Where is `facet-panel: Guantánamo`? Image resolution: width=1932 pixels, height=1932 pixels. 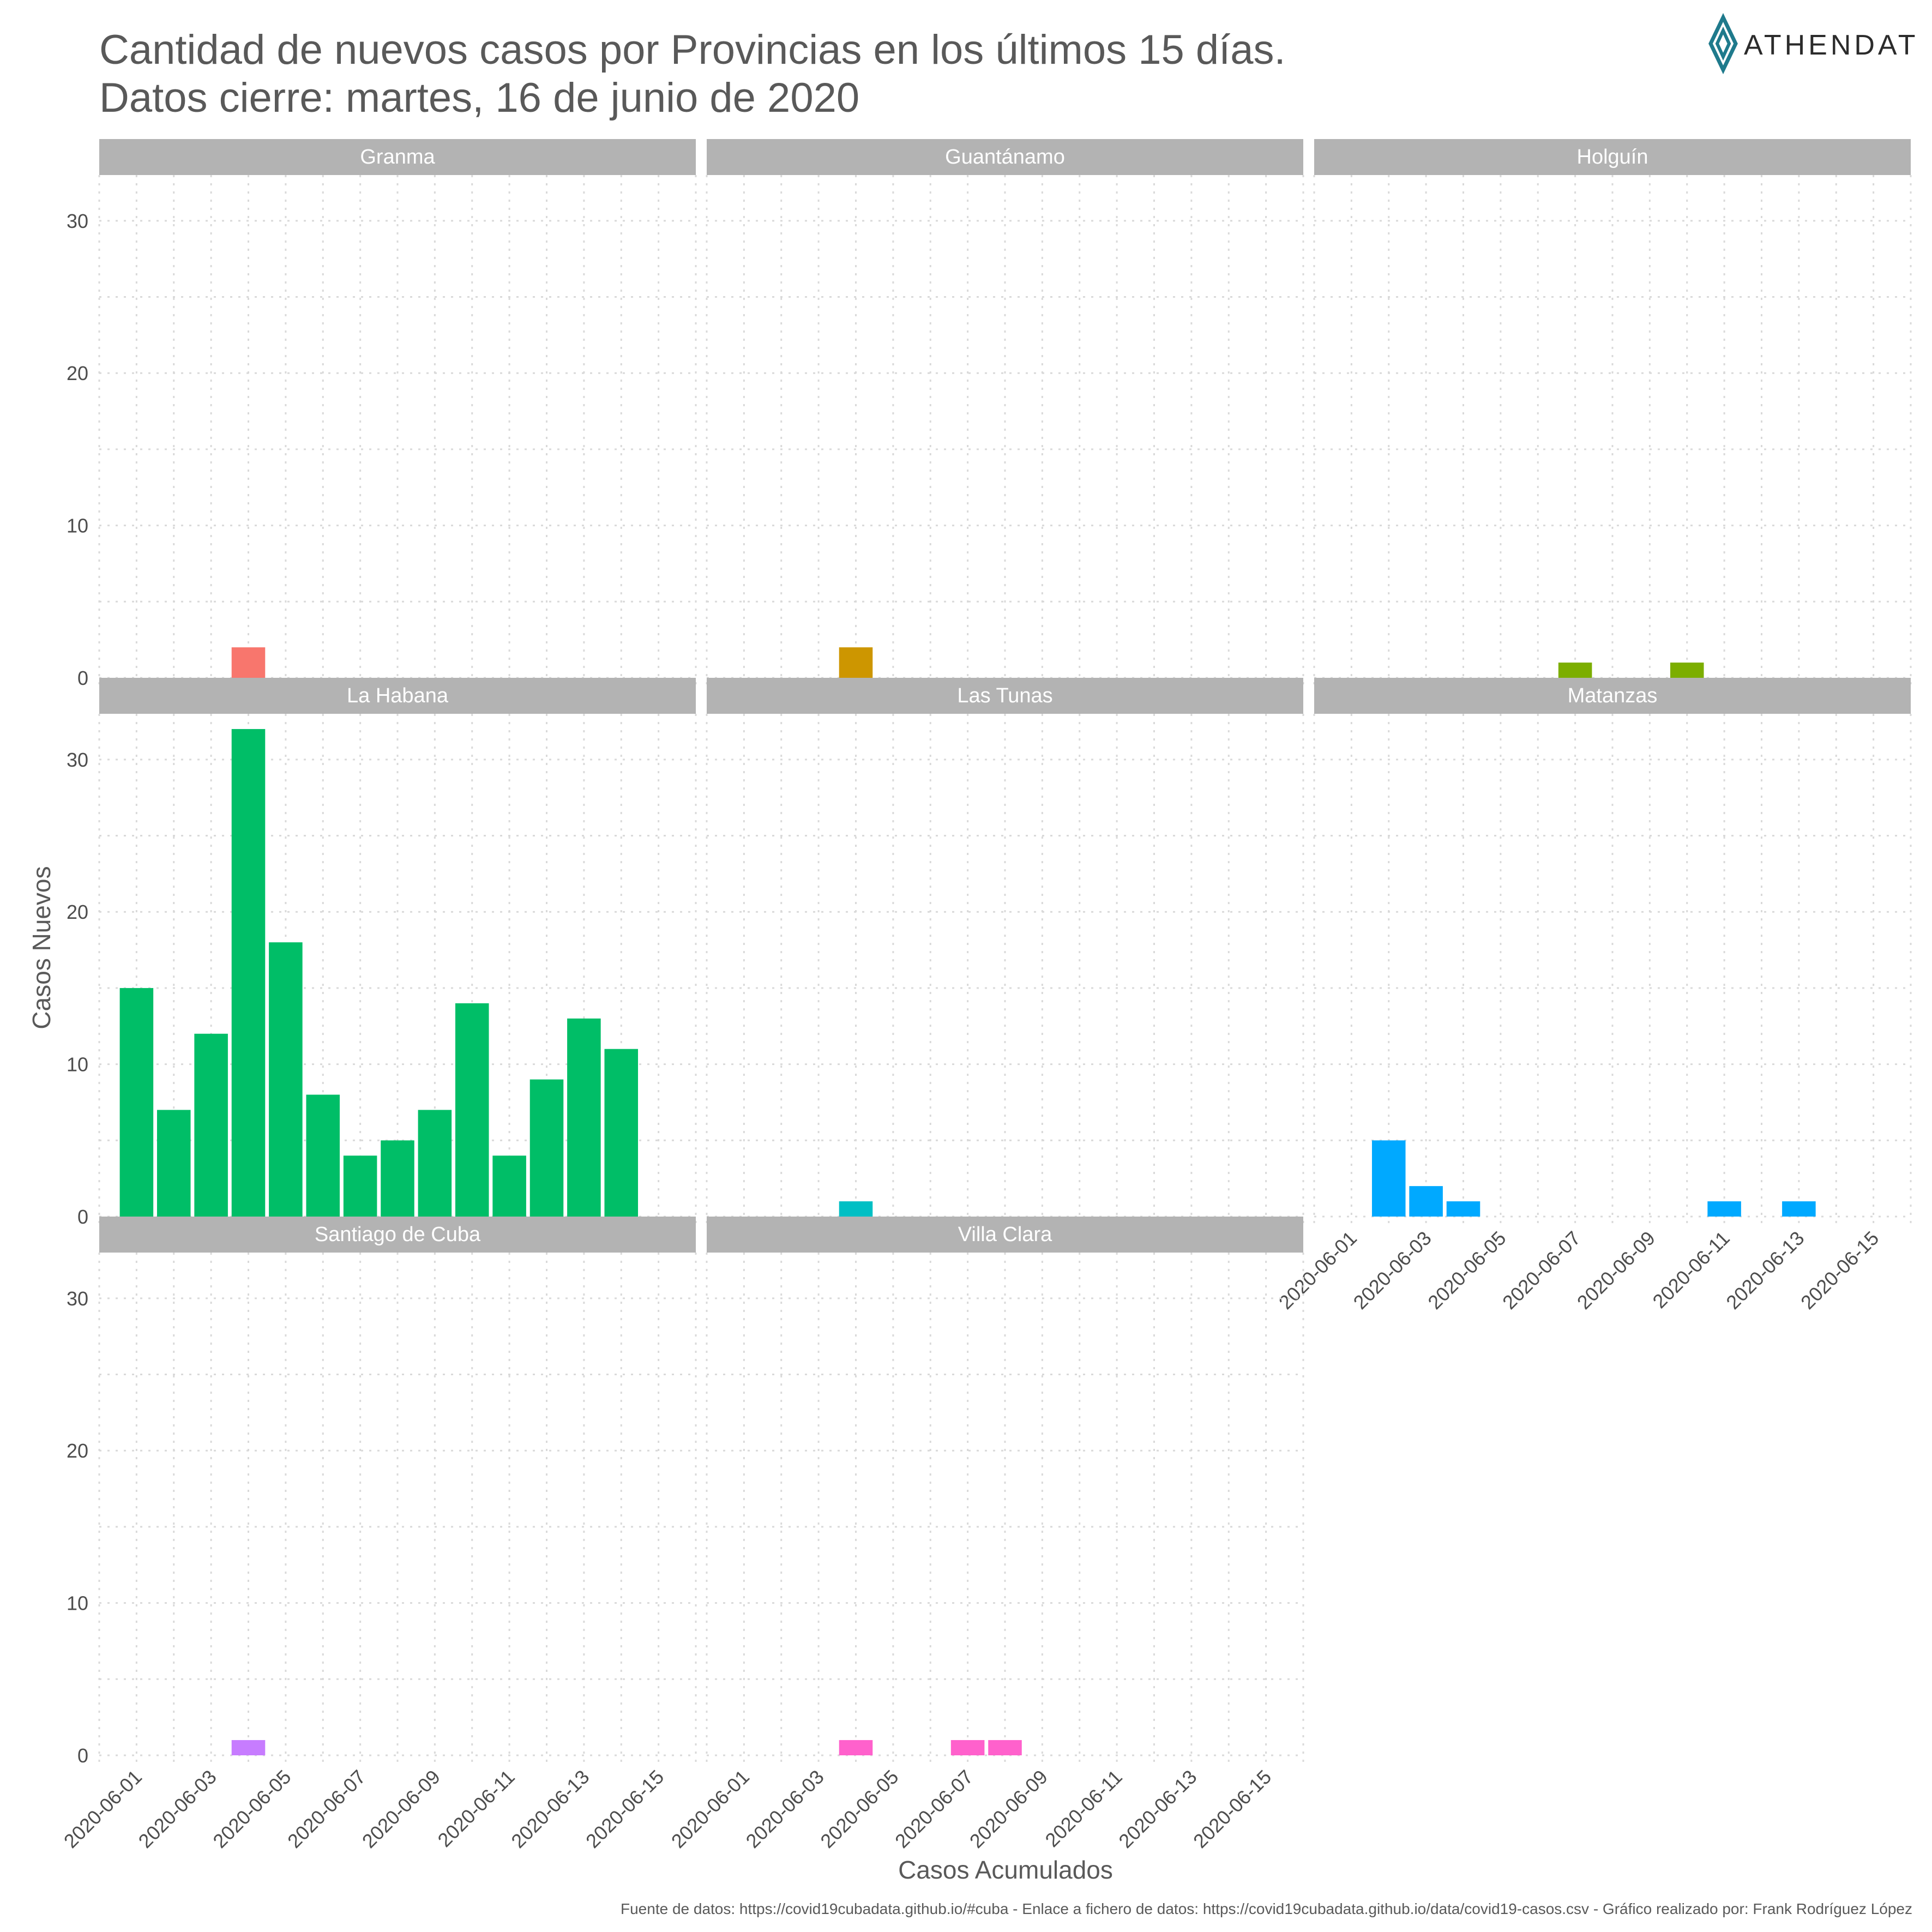 facet-panel: Guantánamo is located at coordinates (1005, 411).